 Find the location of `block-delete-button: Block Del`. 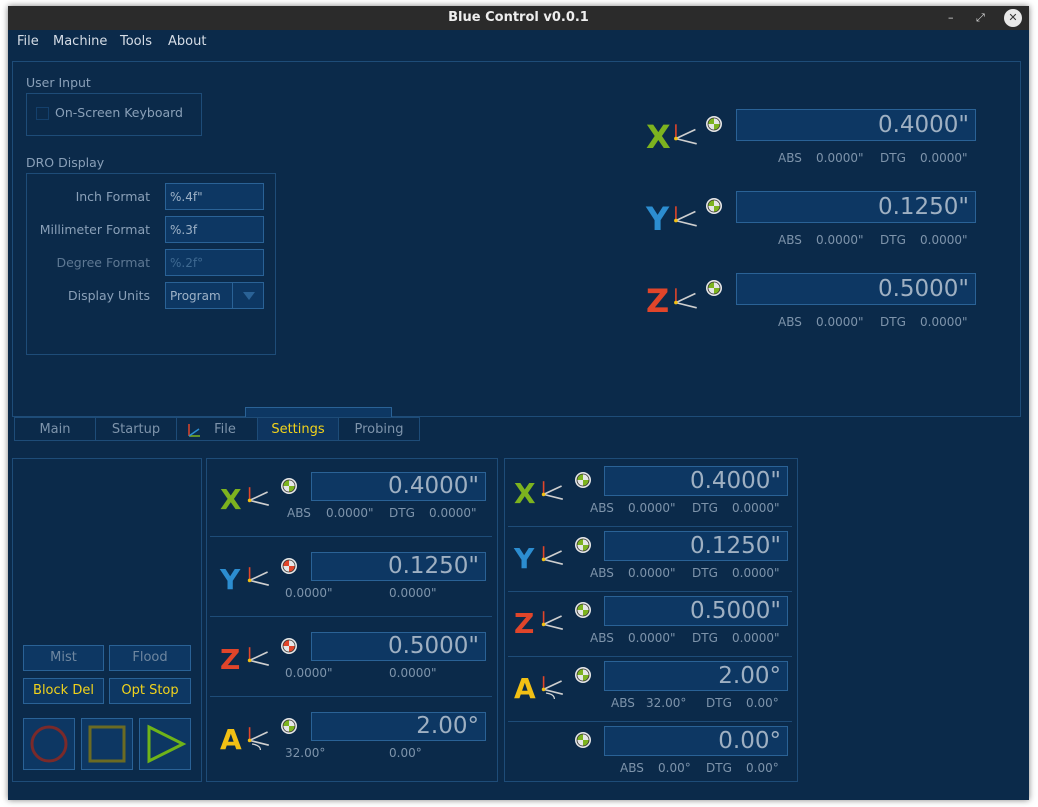

block-delete-button: Block Del is located at coordinates (63, 691).